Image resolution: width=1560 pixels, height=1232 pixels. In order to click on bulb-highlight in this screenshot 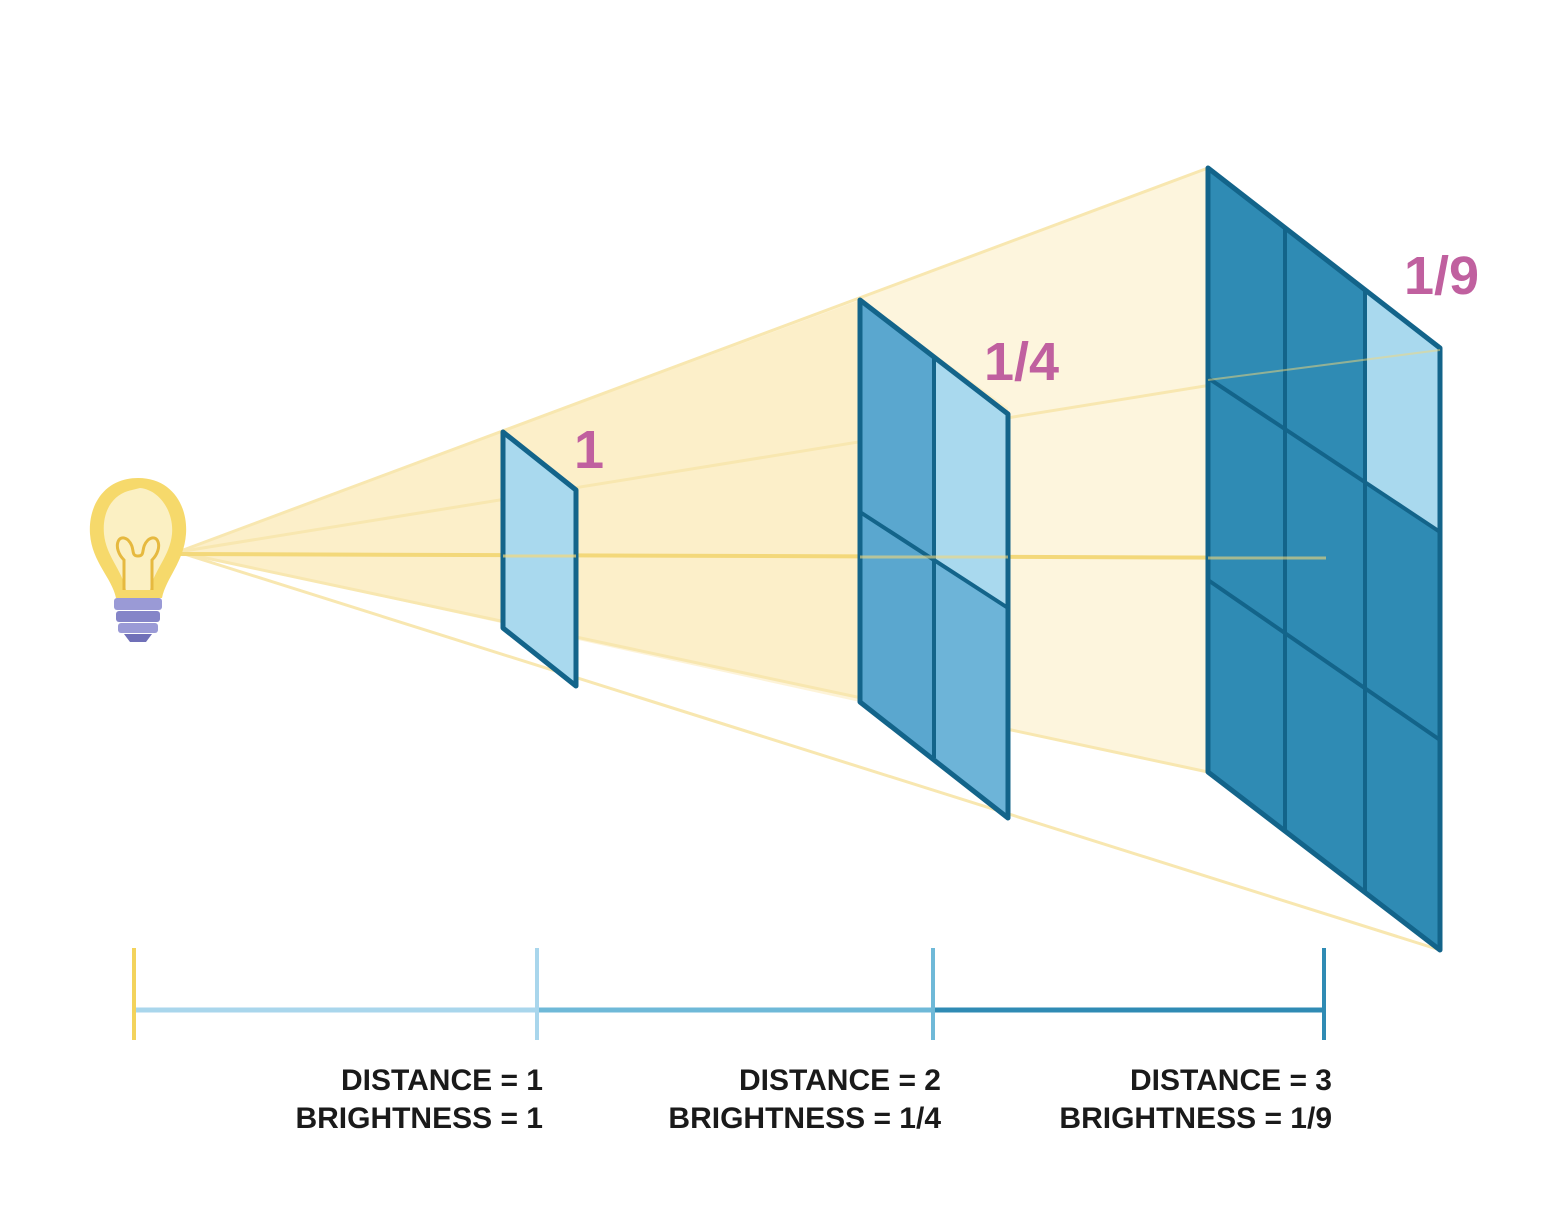, I will do `click(138, 539)`.